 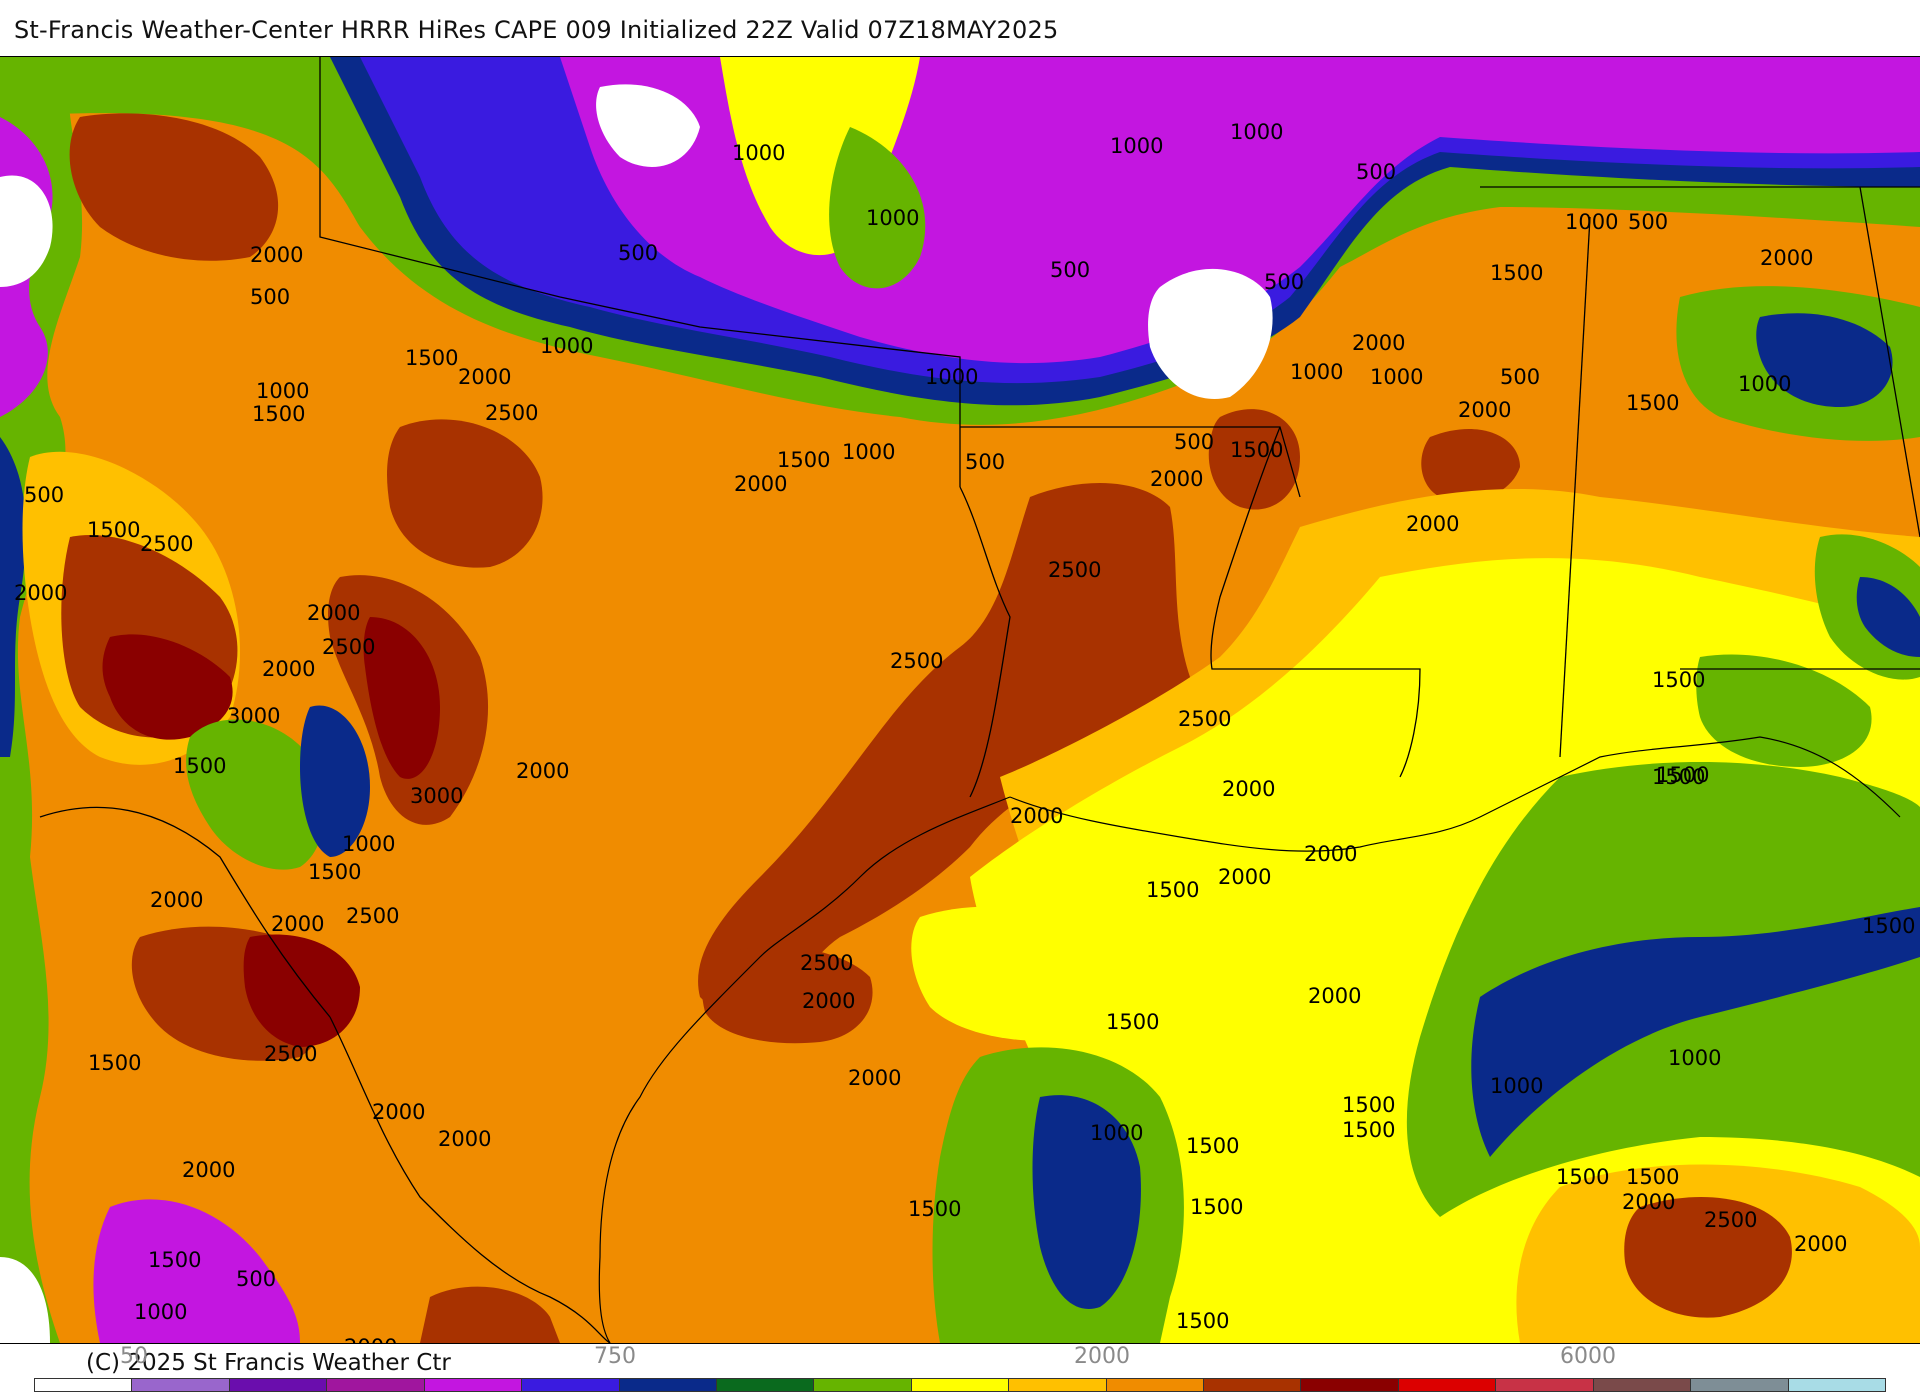 I want to click on copyright-notice: (C) 2025 St Francis Weather Ctr, so click(x=268, y=1363).